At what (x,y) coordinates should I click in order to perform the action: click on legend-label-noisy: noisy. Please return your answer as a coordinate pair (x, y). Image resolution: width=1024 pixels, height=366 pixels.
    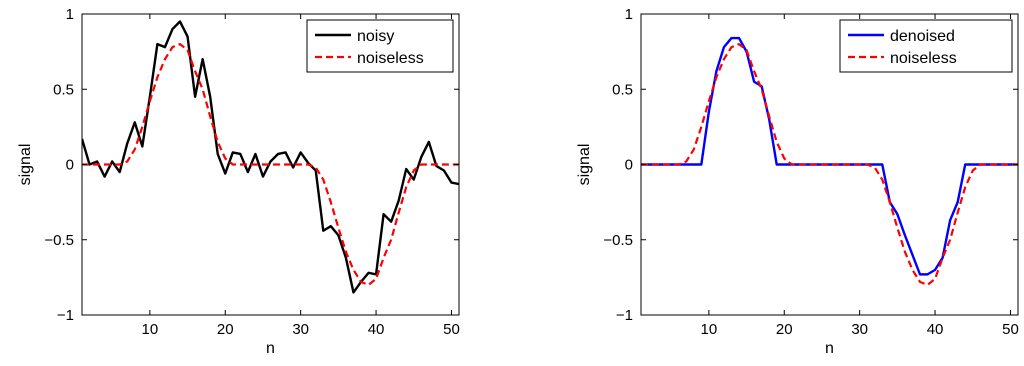
    Looking at the image, I should click on (375, 36).